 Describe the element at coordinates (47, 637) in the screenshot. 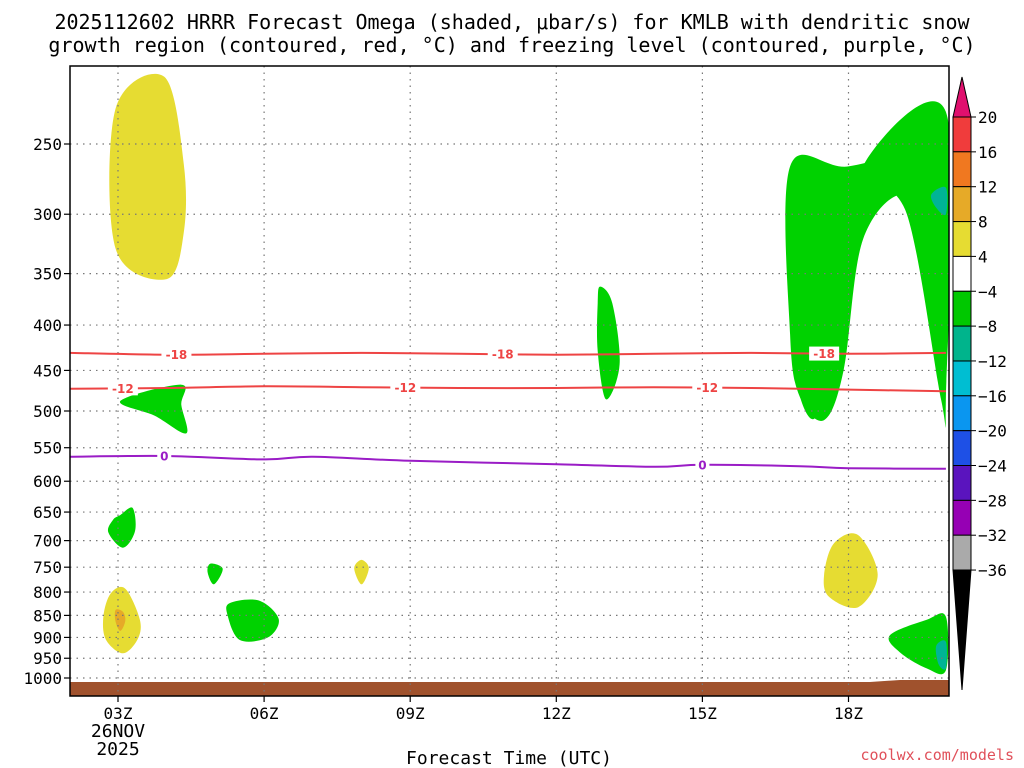

I see `y-tick-label: 900` at that location.